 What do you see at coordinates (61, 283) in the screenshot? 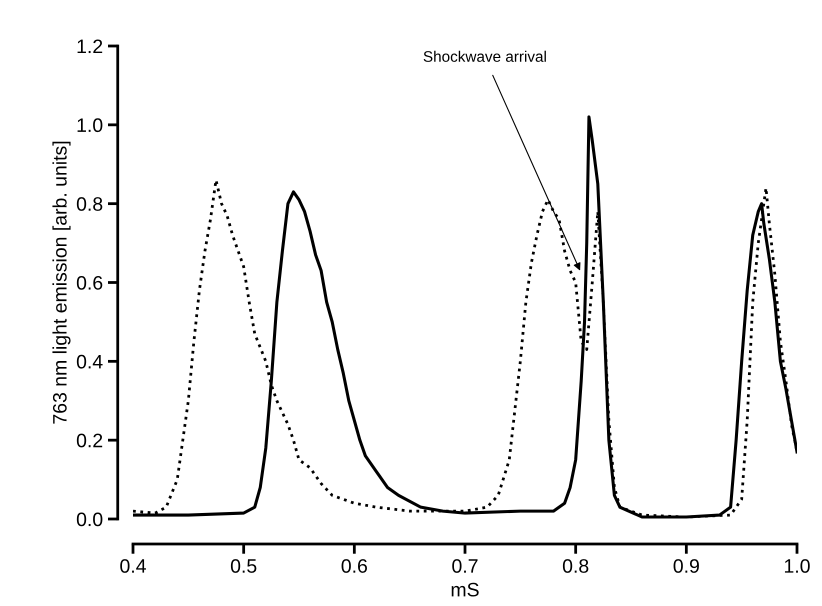
I see `y-axis-title: 763 nm light emission [arb. units]` at bounding box center [61, 283].